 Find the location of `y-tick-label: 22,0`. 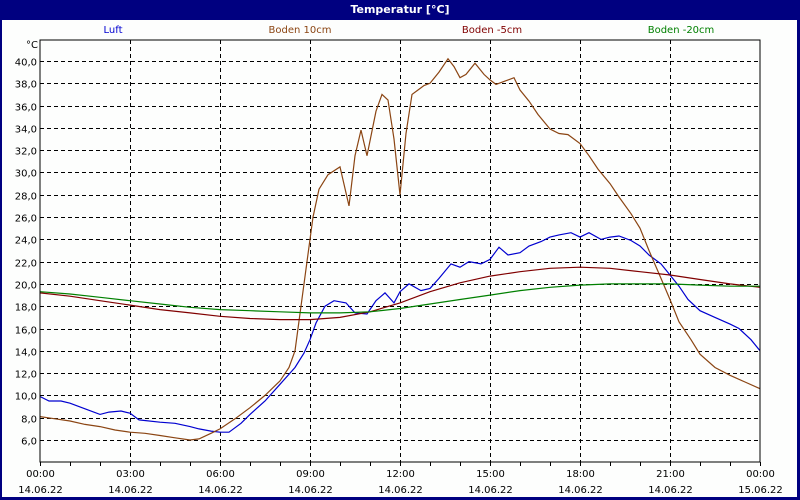

y-tick-label: 22,0 is located at coordinates (26, 264).